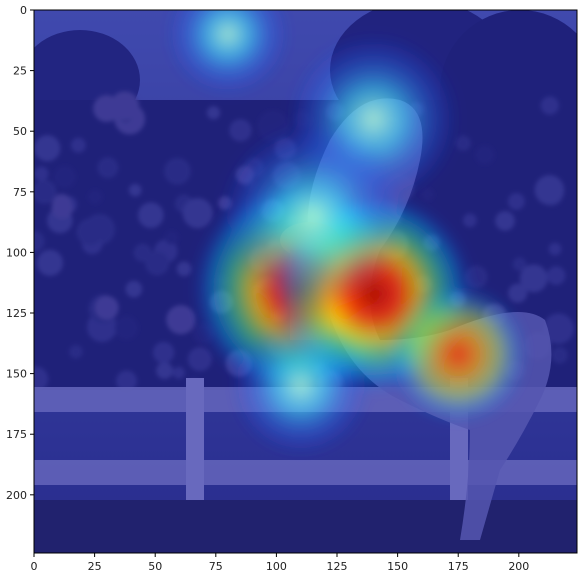 The width and height of the screenshot is (584, 577). I want to click on x-tick-label: 25, so click(95, 566).